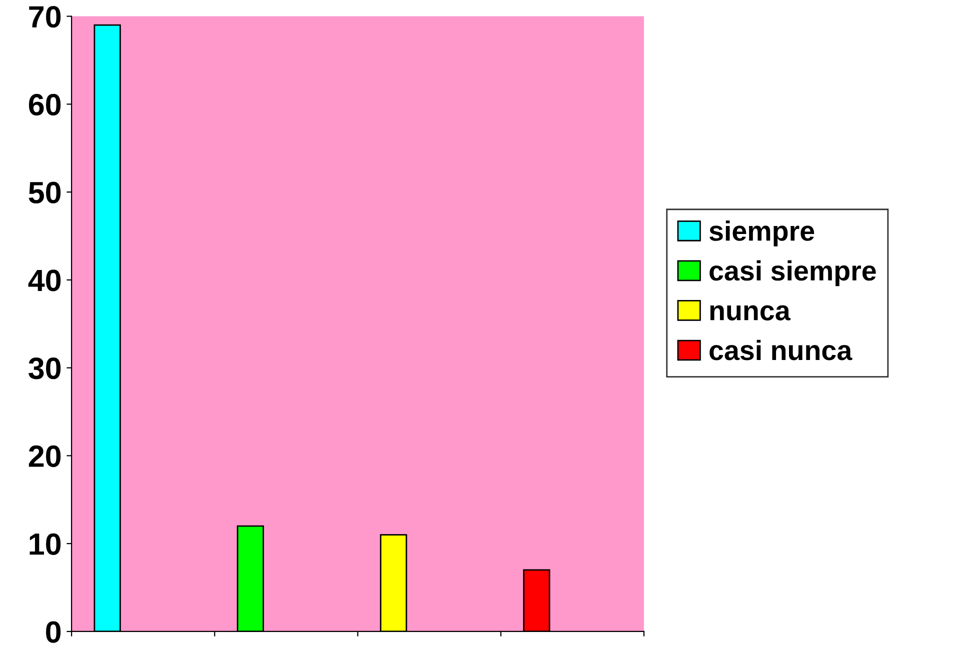  What do you see at coordinates (44, 193) in the screenshot?
I see `y-tick-label: 50` at bounding box center [44, 193].